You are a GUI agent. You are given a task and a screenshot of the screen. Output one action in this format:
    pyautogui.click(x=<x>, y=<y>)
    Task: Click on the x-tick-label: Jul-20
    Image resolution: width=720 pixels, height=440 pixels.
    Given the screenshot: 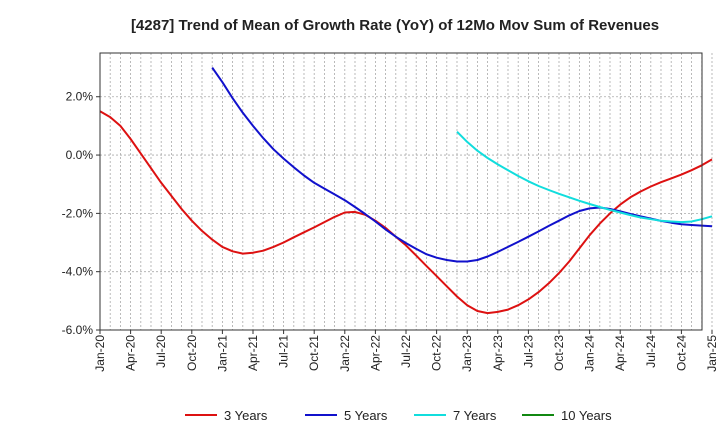 What is the action you would take?
    pyautogui.click(x=161, y=351)
    